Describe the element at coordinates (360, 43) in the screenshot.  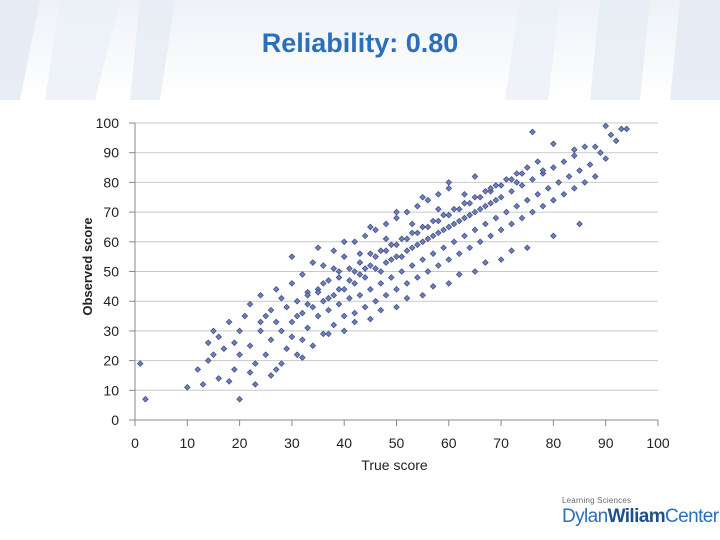
I see `slide-title: Reliability: 0.80` at that location.